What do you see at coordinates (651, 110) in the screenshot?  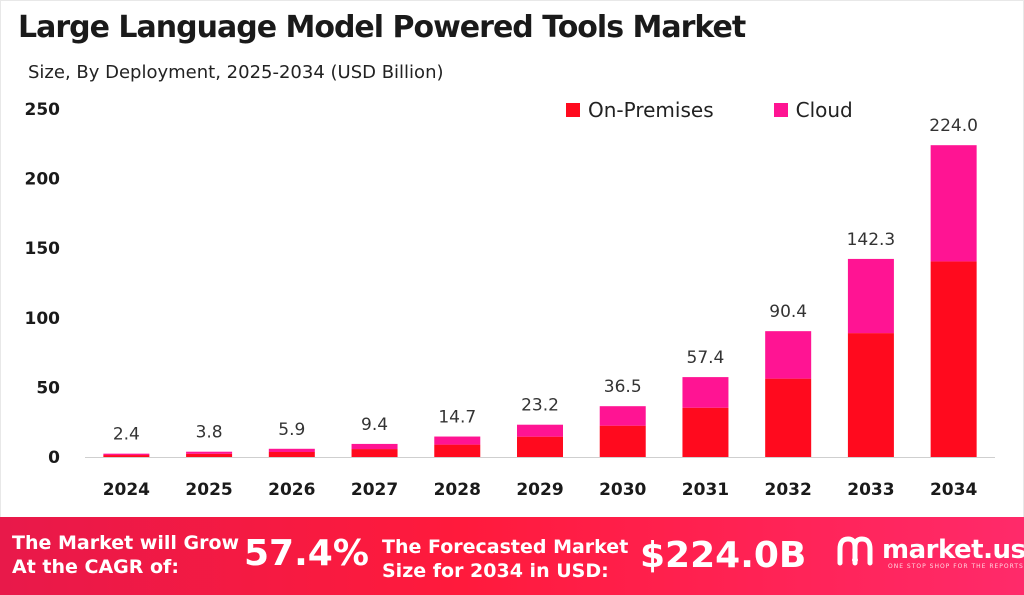 I see `legend-label-on-premises: On-Premises` at bounding box center [651, 110].